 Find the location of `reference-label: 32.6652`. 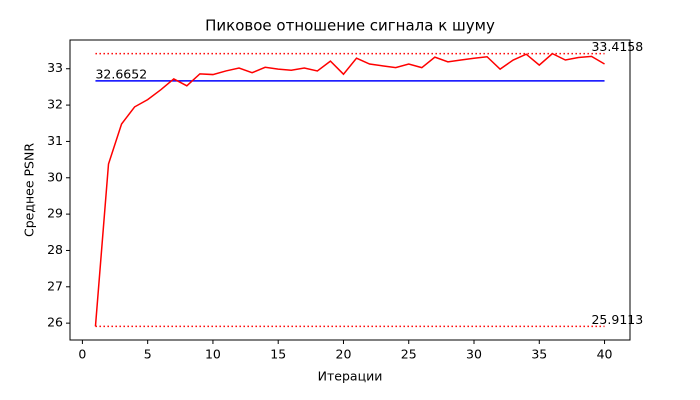

reference-label: 32.6652 is located at coordinates (121, 73).